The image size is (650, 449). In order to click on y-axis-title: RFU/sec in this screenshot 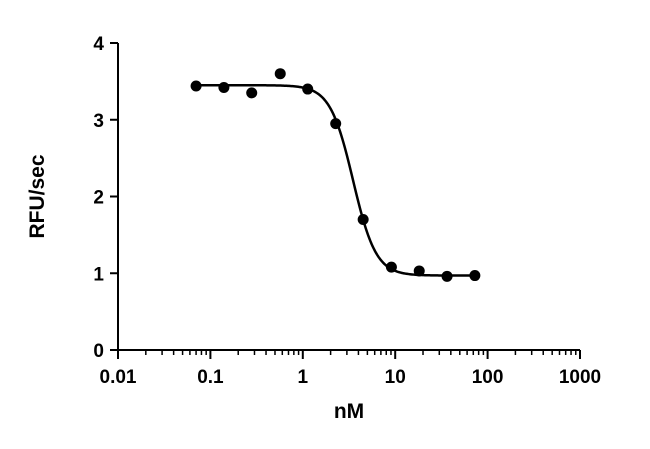, I will do `click(37, 196)`.